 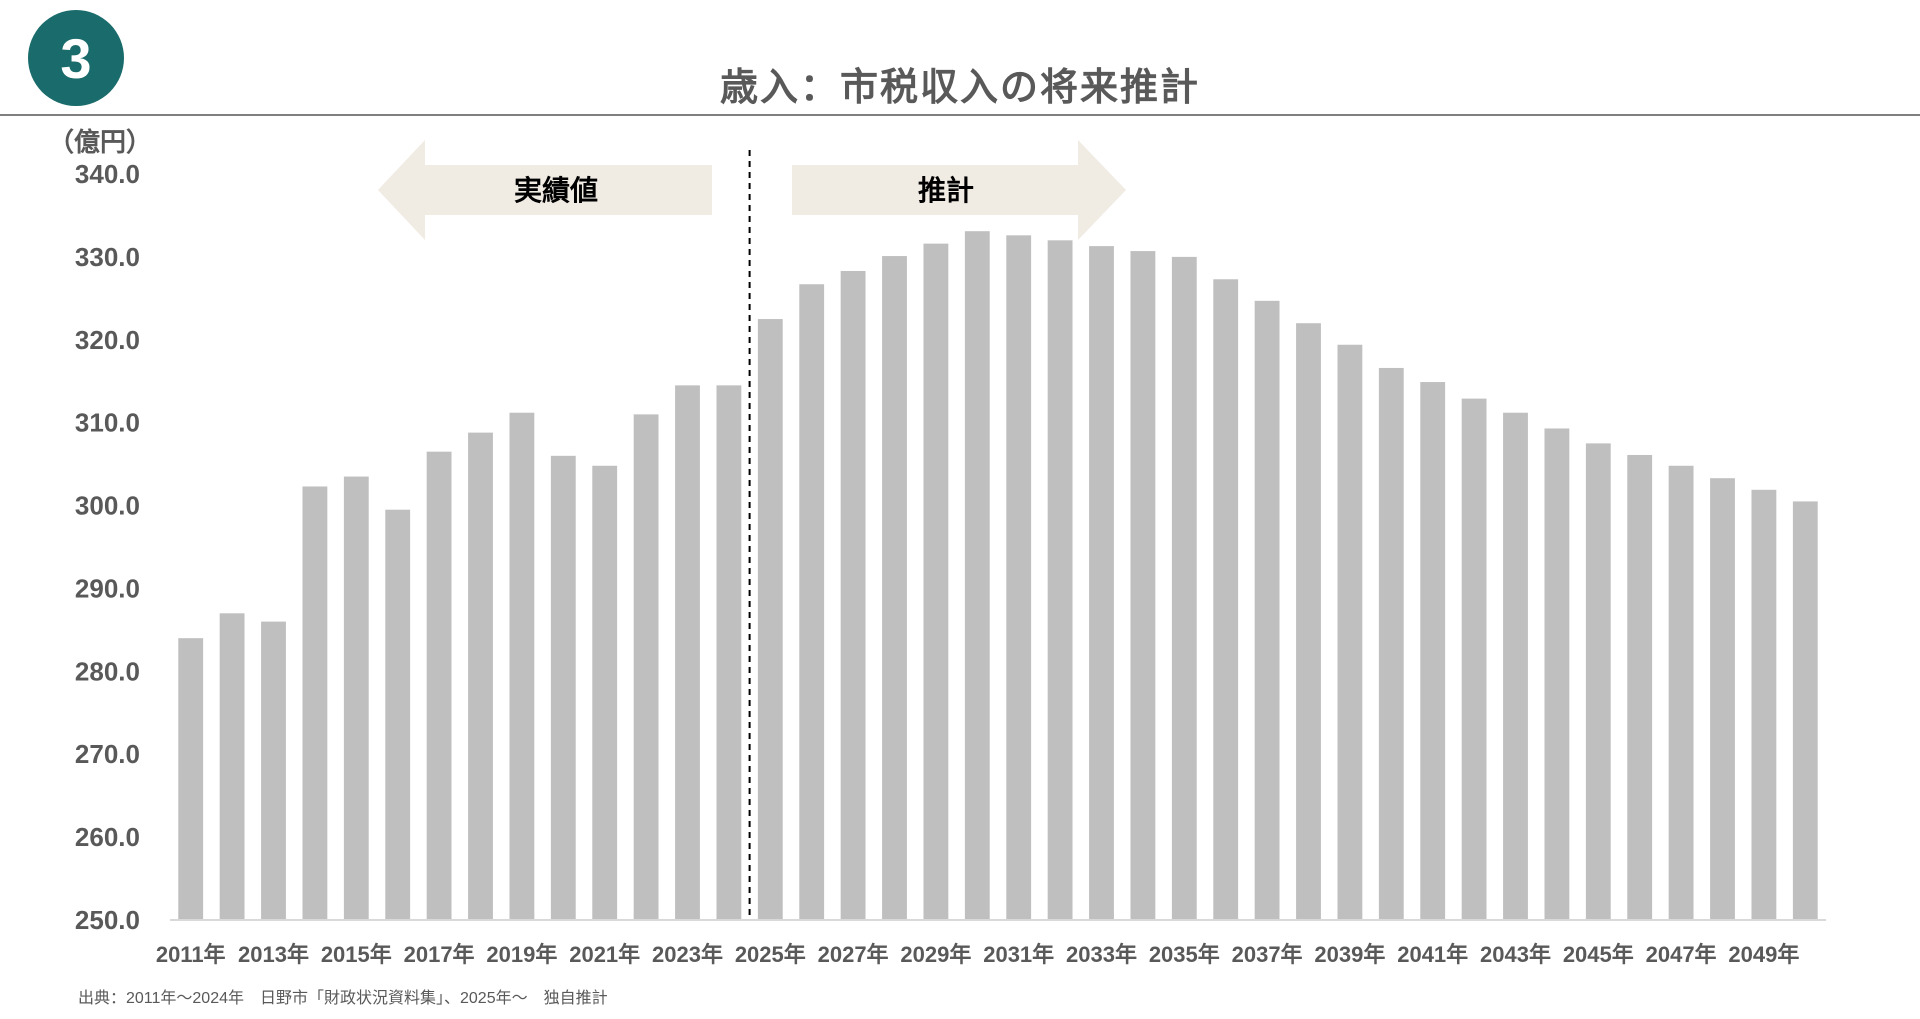 What do you see at coordinates (687, 652) in the screenshot?
I see `bar-2023年` at bounding box center [687, 652].